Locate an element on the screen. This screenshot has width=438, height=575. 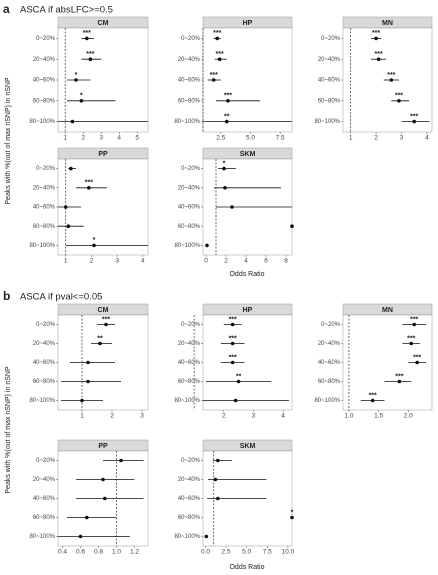
x-tick-label: 0.8 is located at coordinates (98, 552).